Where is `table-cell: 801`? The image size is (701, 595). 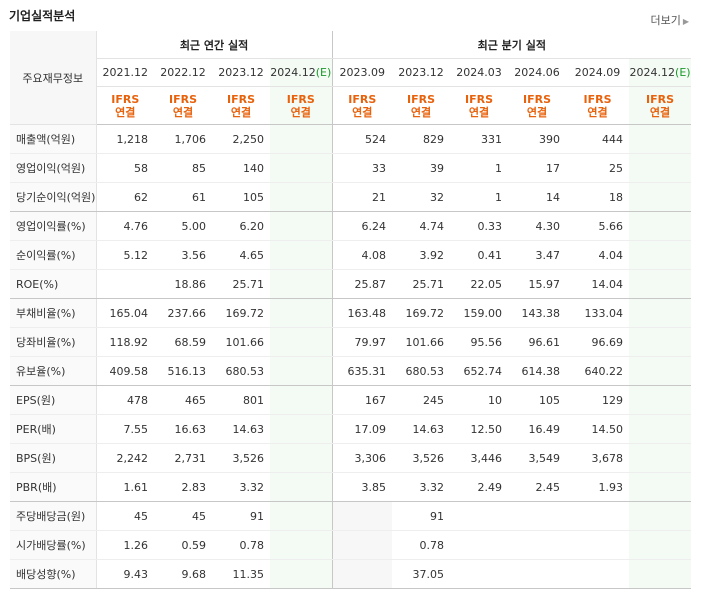 table-cell: 801 is located at coordinates (241, 400).